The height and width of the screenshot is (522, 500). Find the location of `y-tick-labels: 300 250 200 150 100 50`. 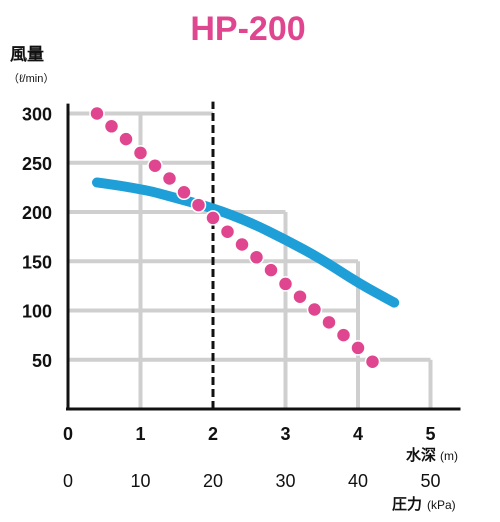

y-tick-labels: 300 250 200 150 100 50 is located at coordinates (37, 238).